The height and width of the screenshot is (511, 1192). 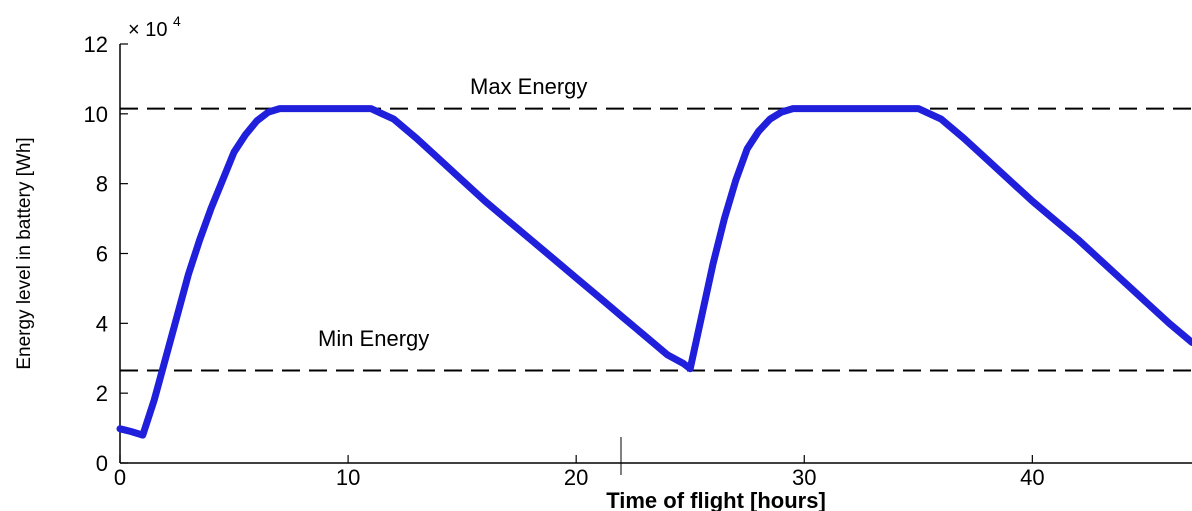 What do you see at coordinates (102, 393) in the screenshot?
I see `y-tick-label: 2` at bounding box center [102, 393].